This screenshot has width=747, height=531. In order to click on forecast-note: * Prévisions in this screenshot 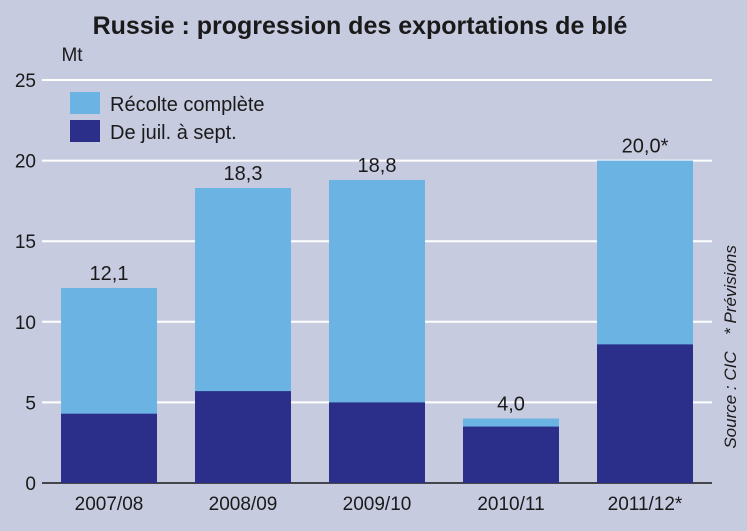, I will do `click(730, 290)`.